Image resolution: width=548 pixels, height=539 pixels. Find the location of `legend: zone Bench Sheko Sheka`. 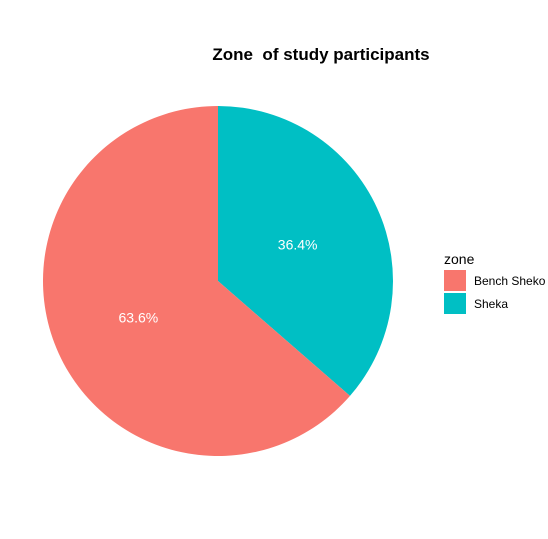

legend: zone Bench Sheko Sheka is located at coordinates (495, 282).